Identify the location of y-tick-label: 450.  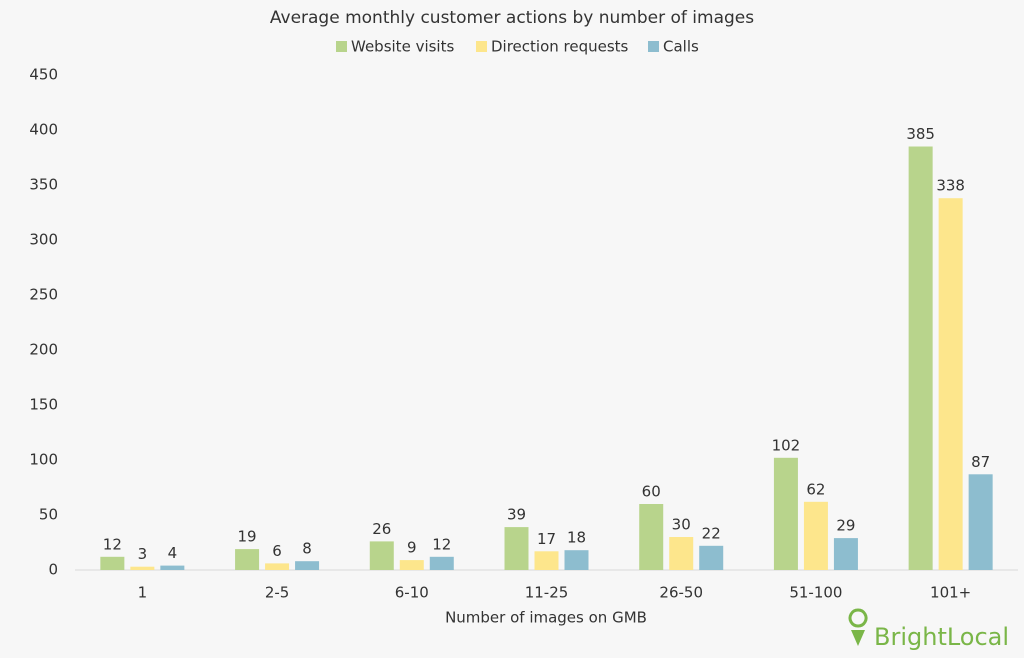
(43, 75).